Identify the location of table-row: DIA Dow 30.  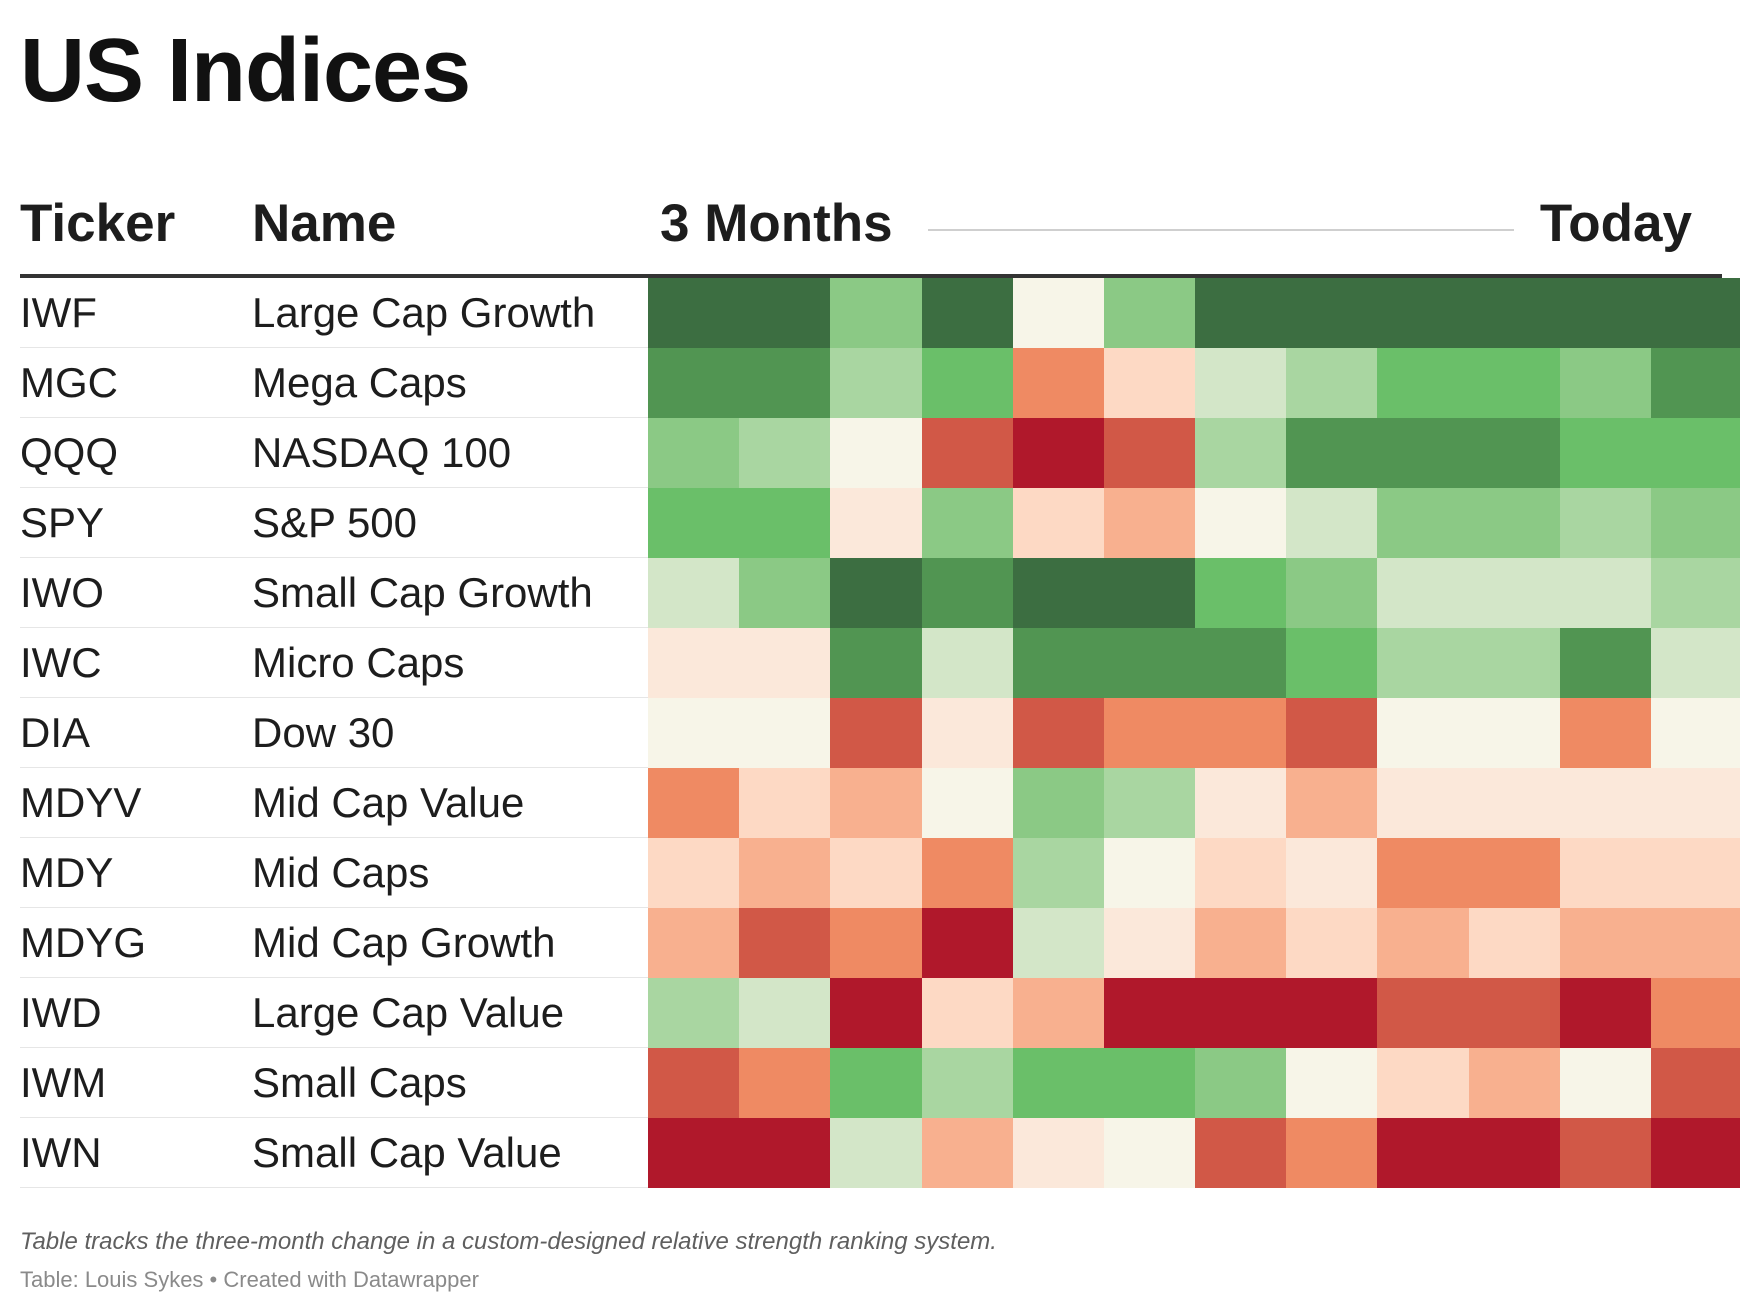
(880, 733).